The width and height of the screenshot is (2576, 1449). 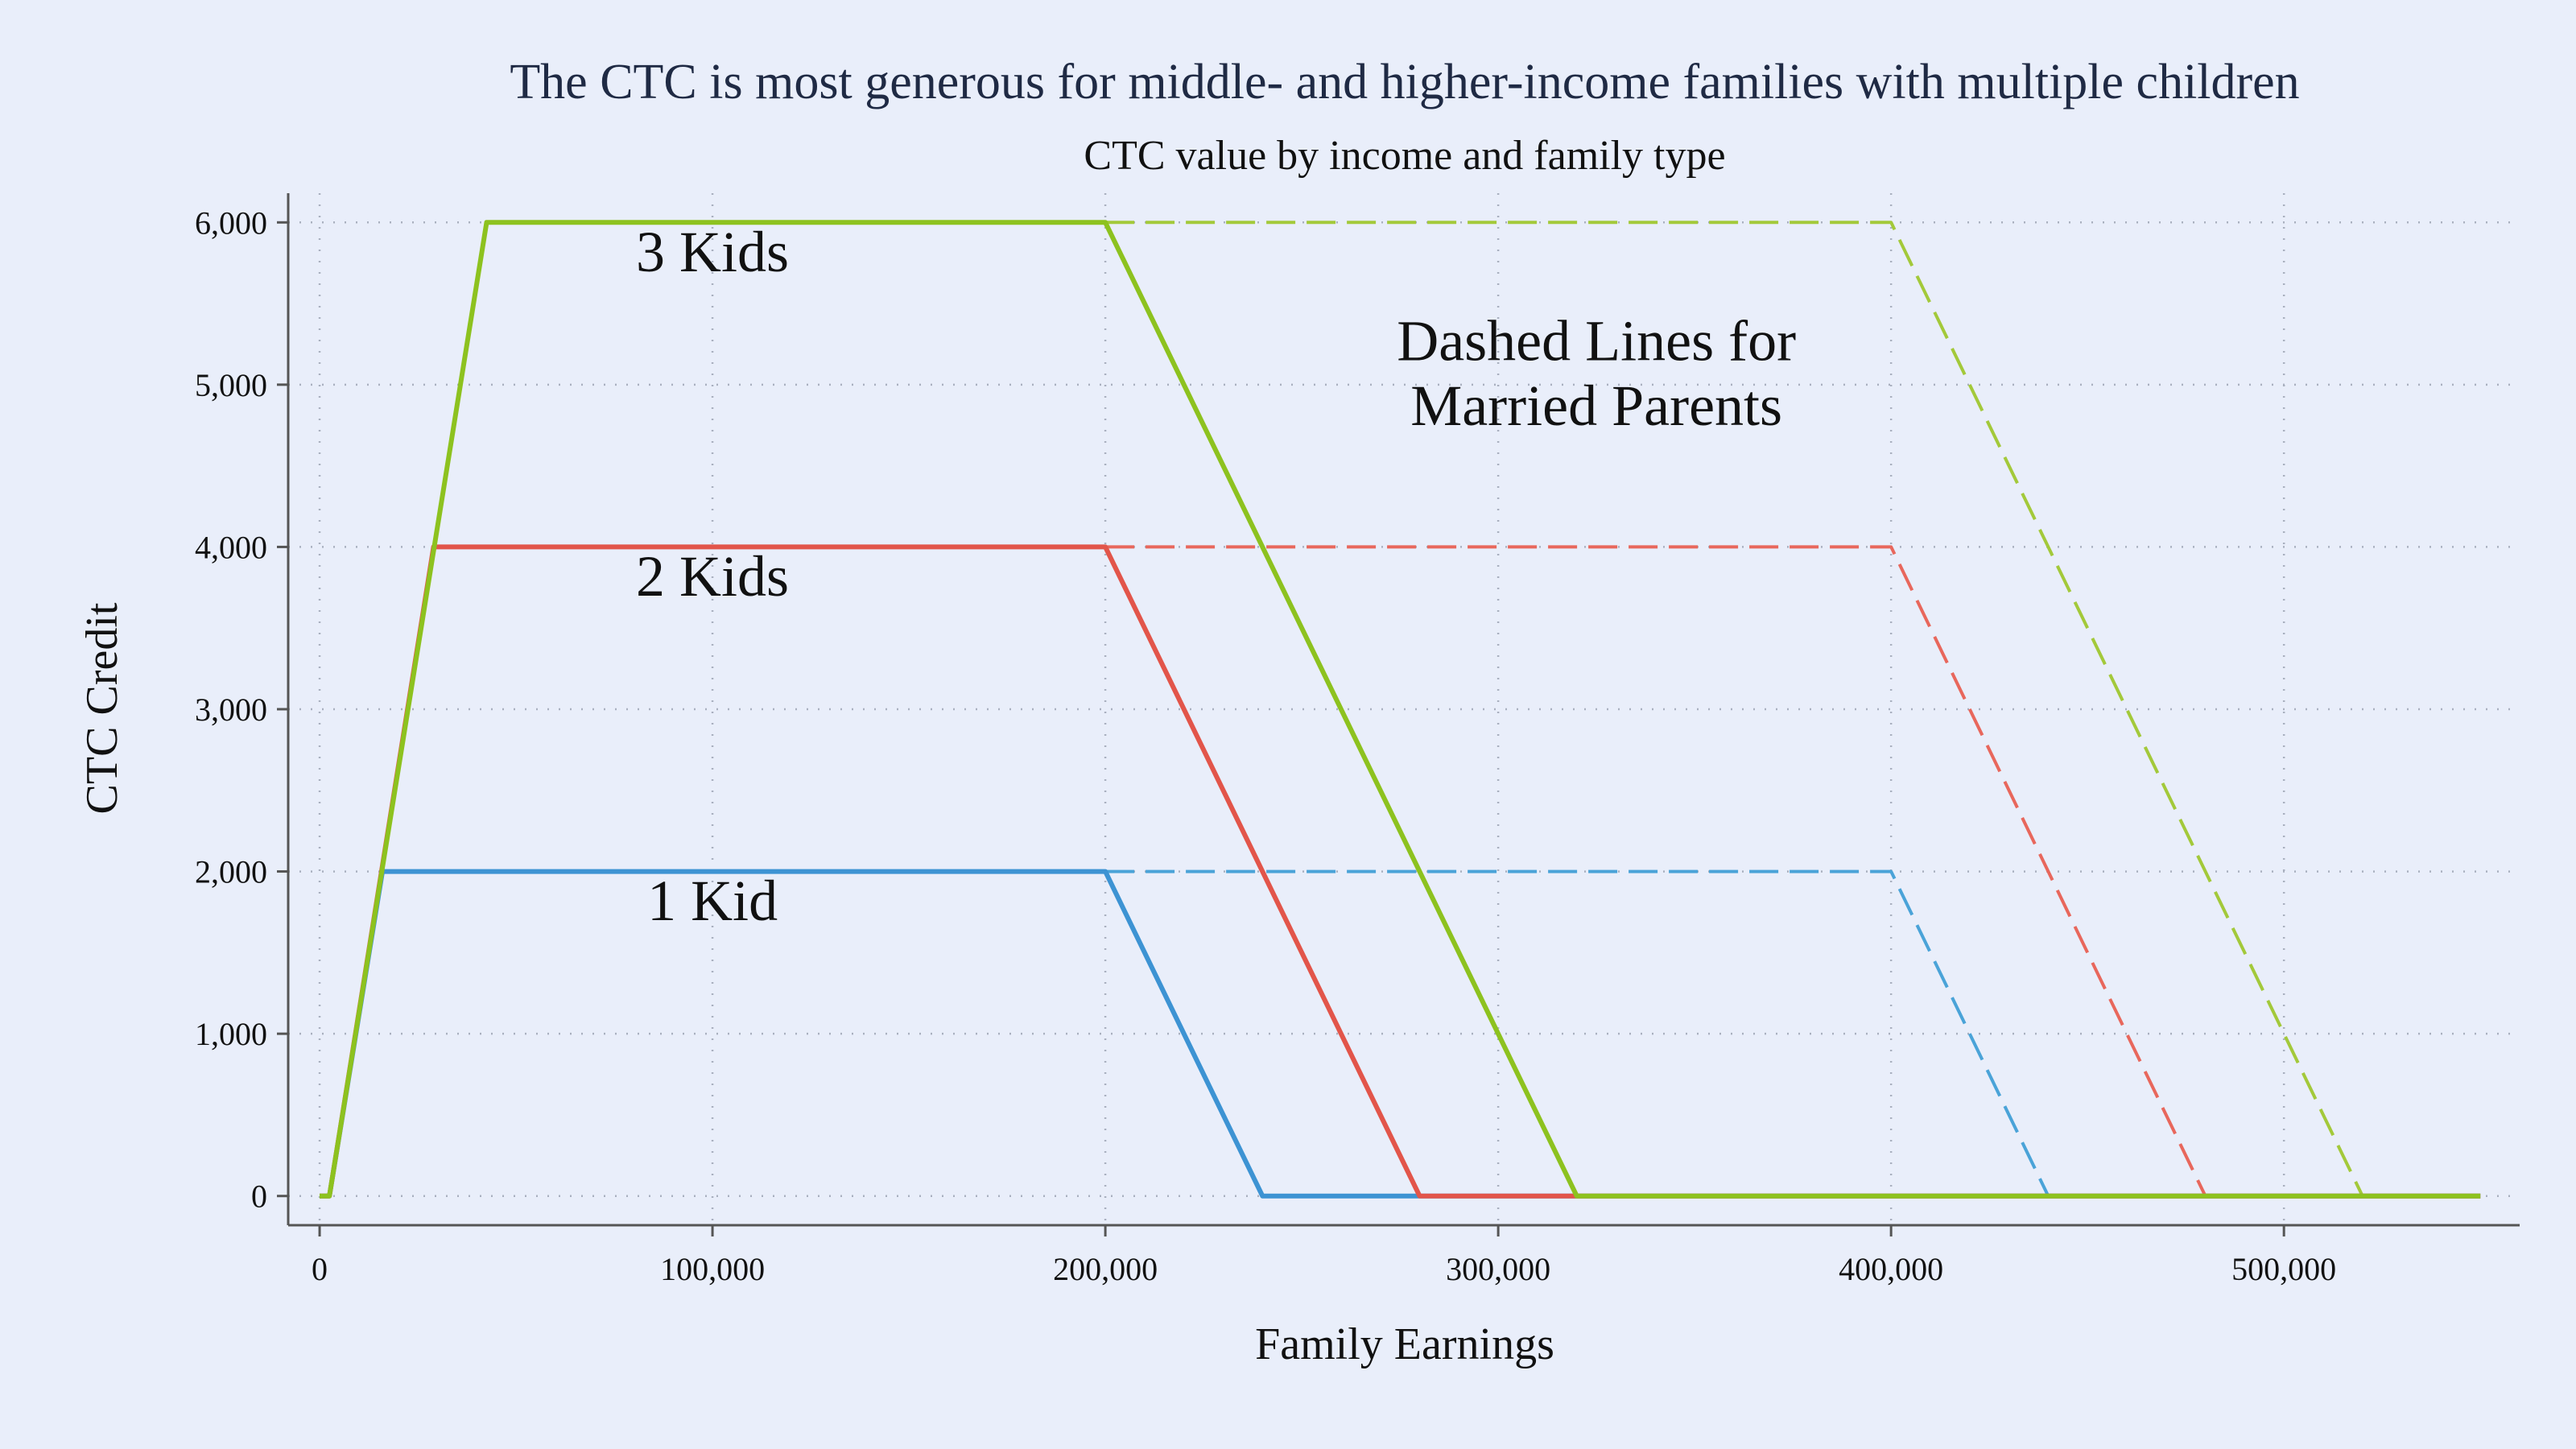 What do you see at coordinates (712, 576) in the screenshot?
I see `annotation-label: 2 Kids` at bounding box center [712, 576].